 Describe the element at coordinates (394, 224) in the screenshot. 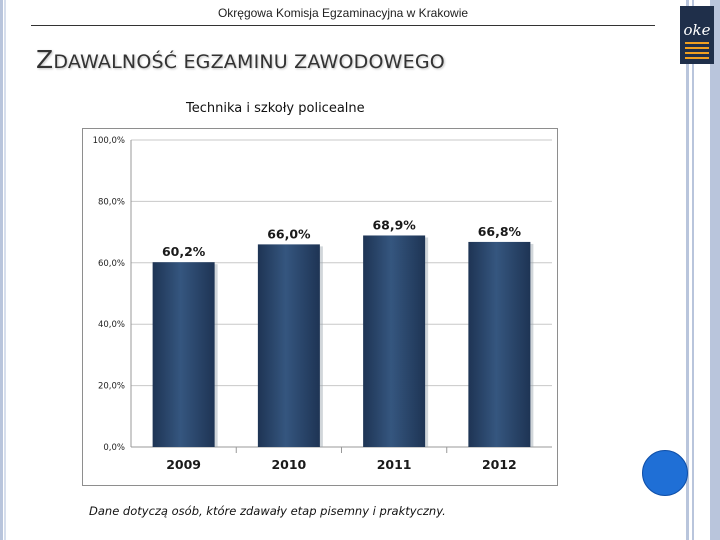

I see `data-label: 68,9%` at that location.